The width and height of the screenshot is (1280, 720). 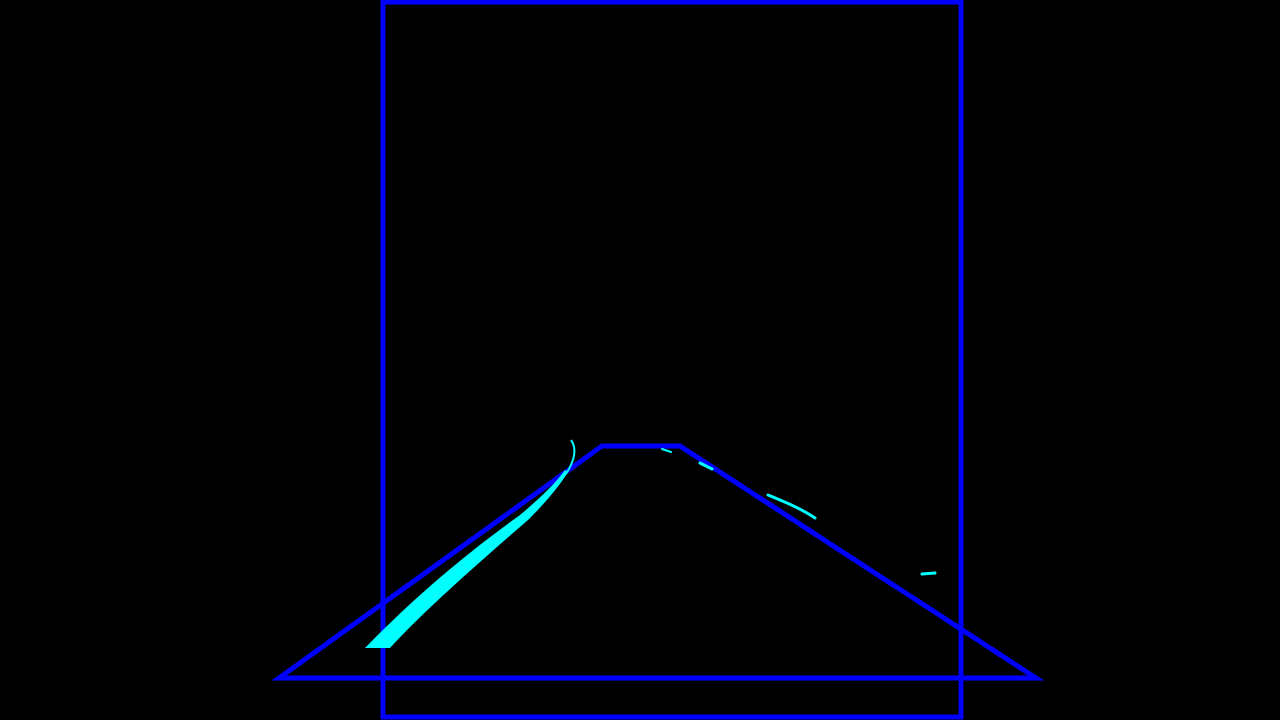 What do you see at coordinates (570, 457) in the screenshot?
I see `left-lane-upper-curve` at bounding box center [570, 457].